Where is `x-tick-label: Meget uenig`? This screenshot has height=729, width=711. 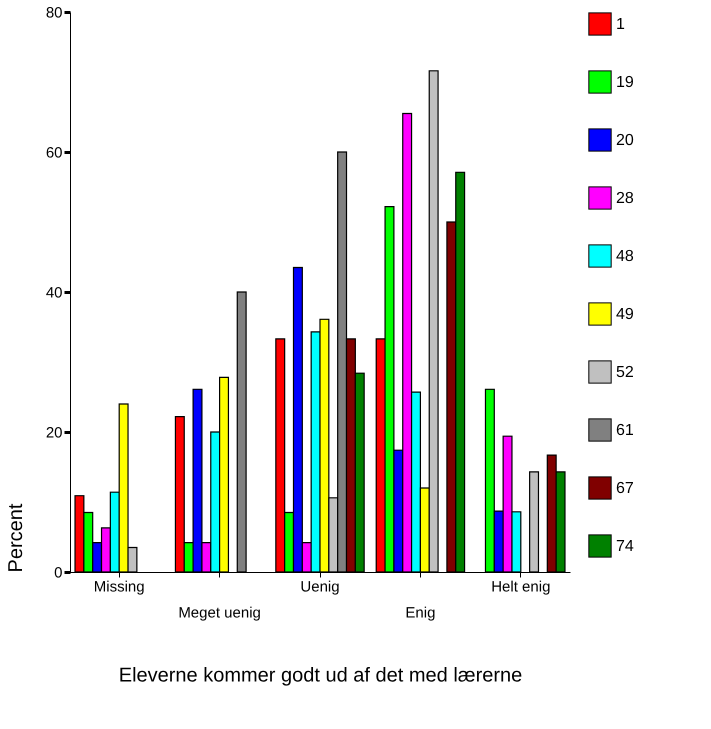
x-tick-label: Meget uenig is located at coordinates (219, 613).